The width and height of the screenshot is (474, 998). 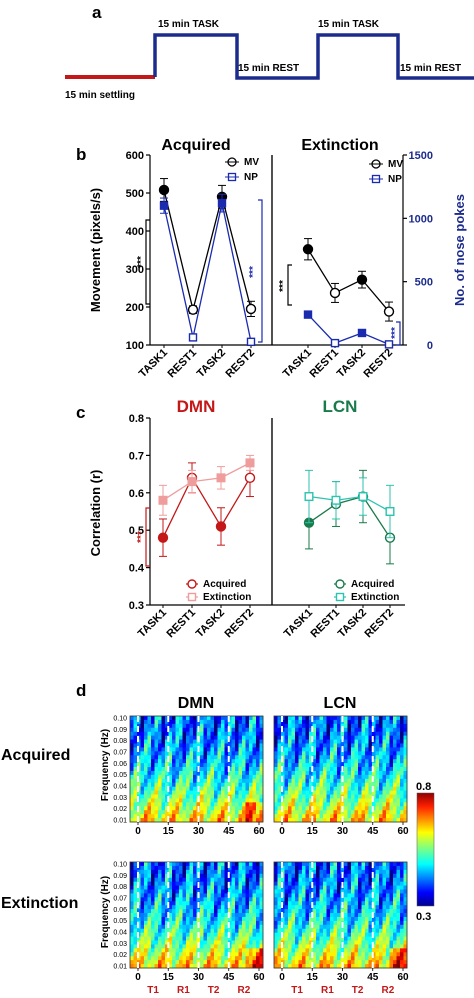 What do you see at coordinates (206, 507) in the screenshot?
I see `series-line` at bounding box center [206, 507].